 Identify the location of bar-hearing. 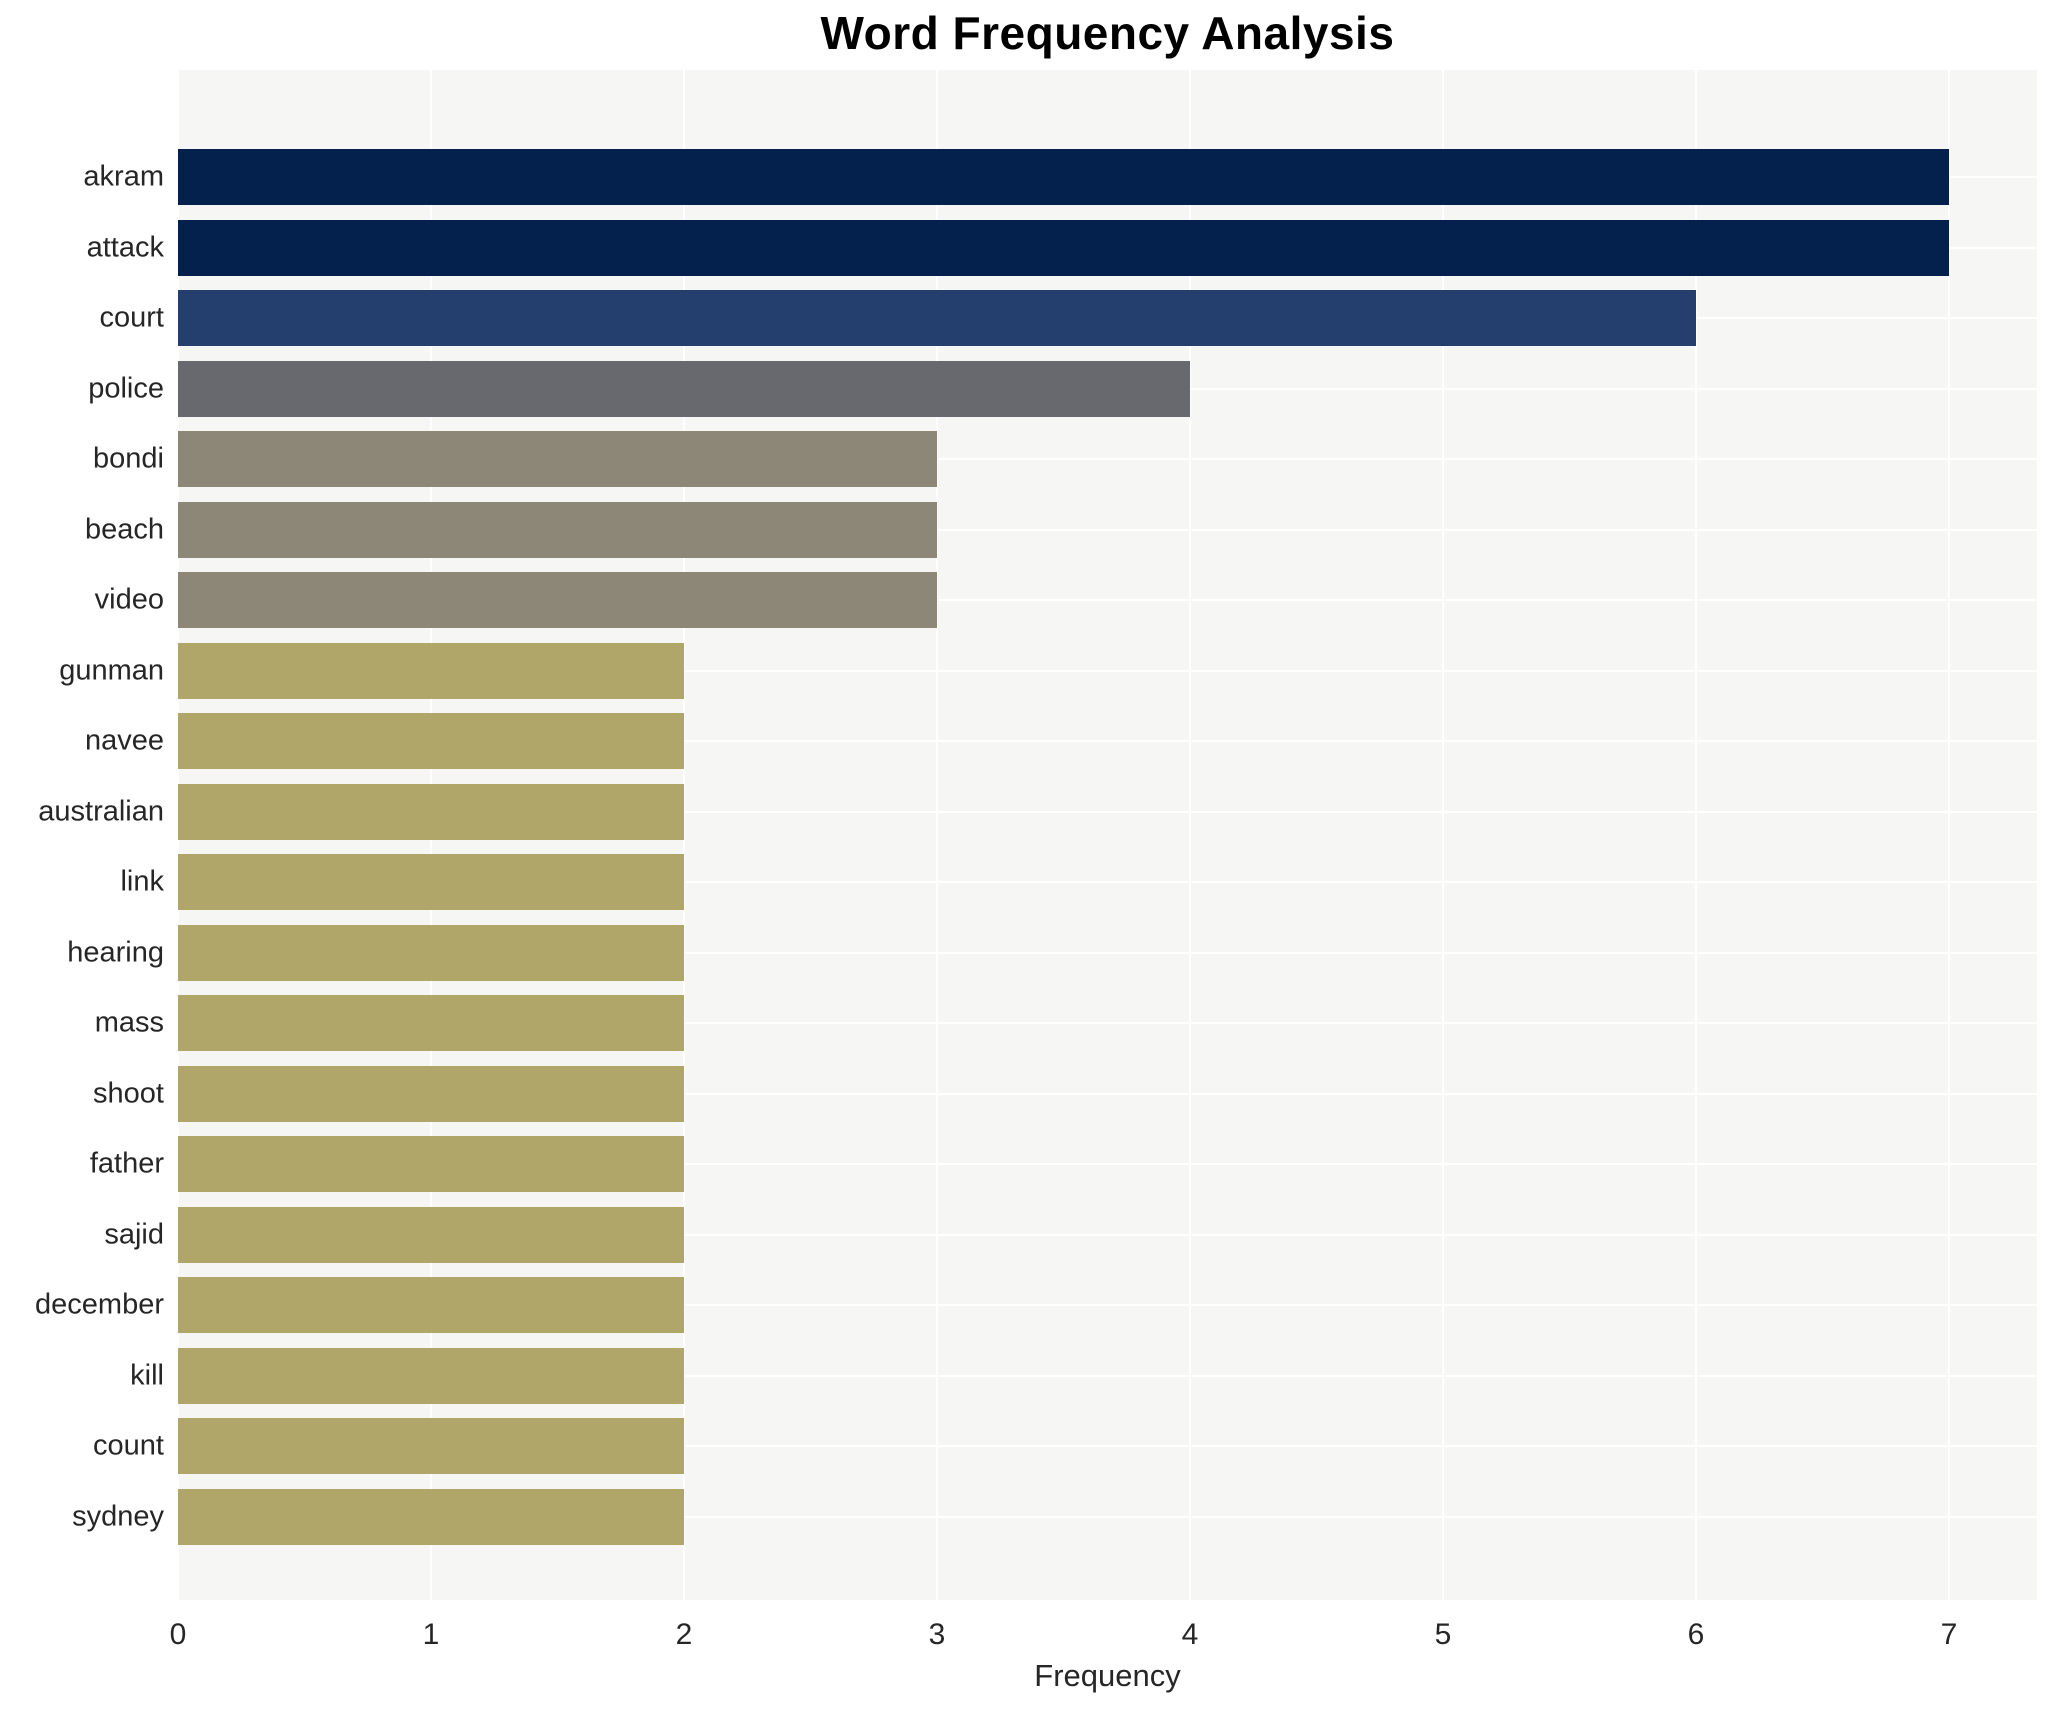
(431, 952).